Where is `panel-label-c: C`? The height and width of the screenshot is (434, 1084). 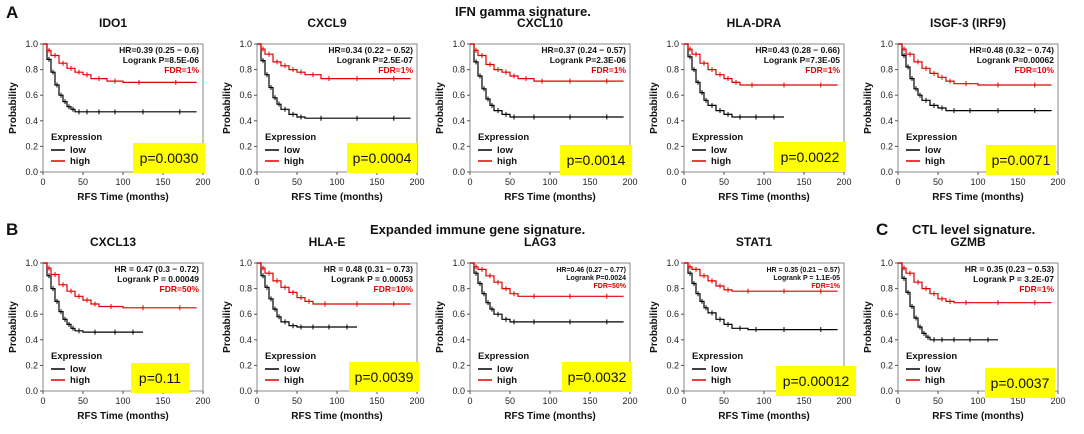 panel-label-c: C is located at coordinates (882, 229).